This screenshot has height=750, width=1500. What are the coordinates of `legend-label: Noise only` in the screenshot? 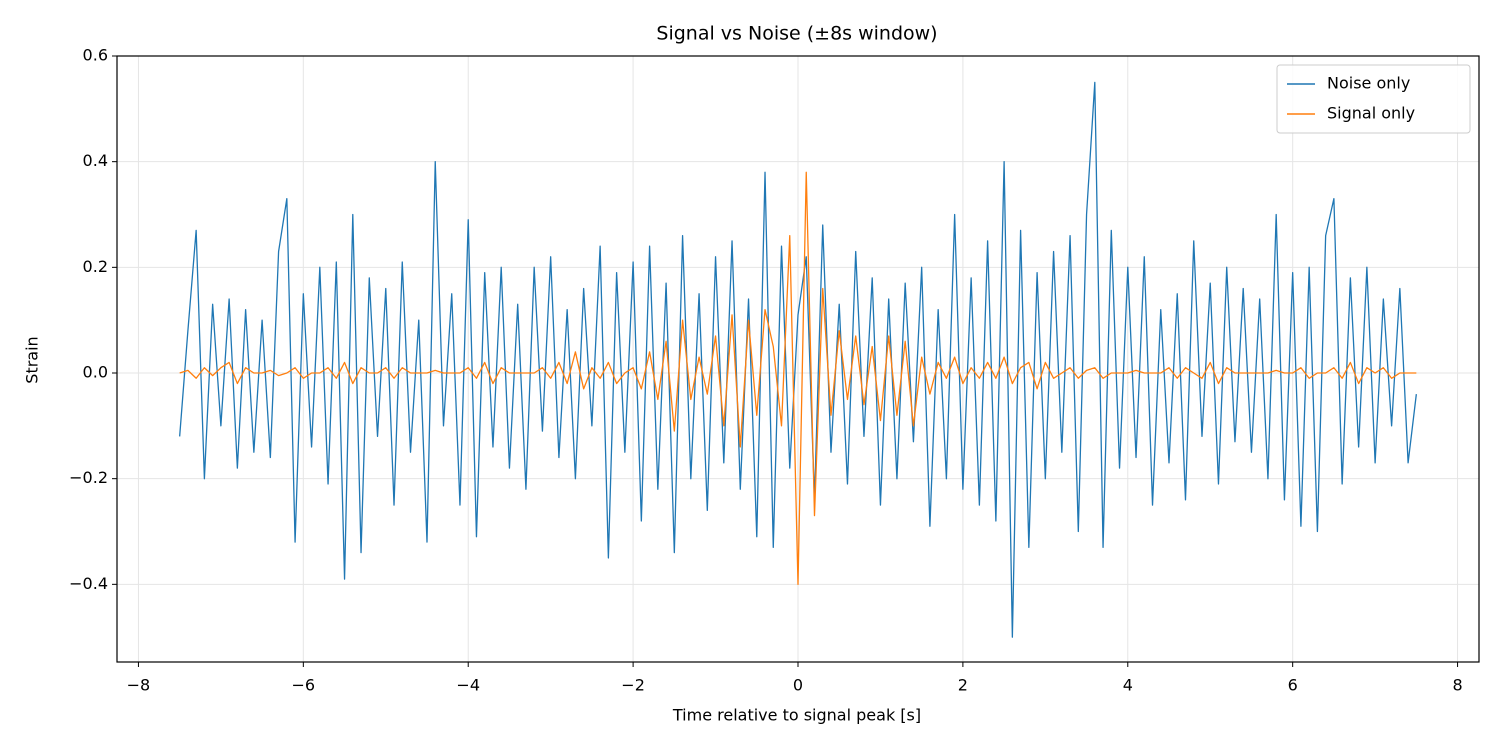 It's located at (1368, 83).